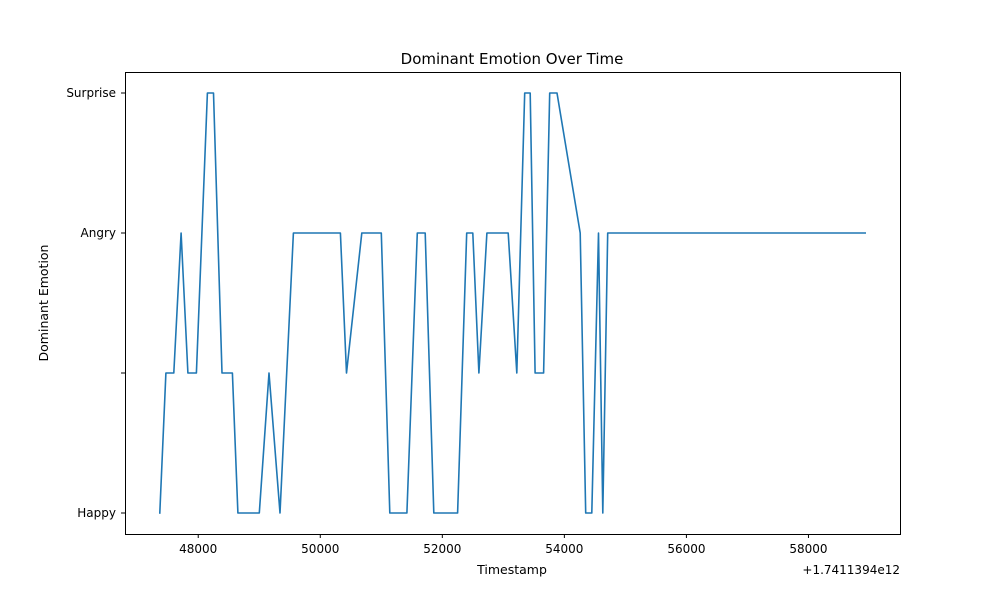 The height and width of the screenshot is (600, 1000). What do you see at coordinates (91, 93) in the screenshot?
I see `y-tick-label: Surprise` at bounding box center [91, 93].